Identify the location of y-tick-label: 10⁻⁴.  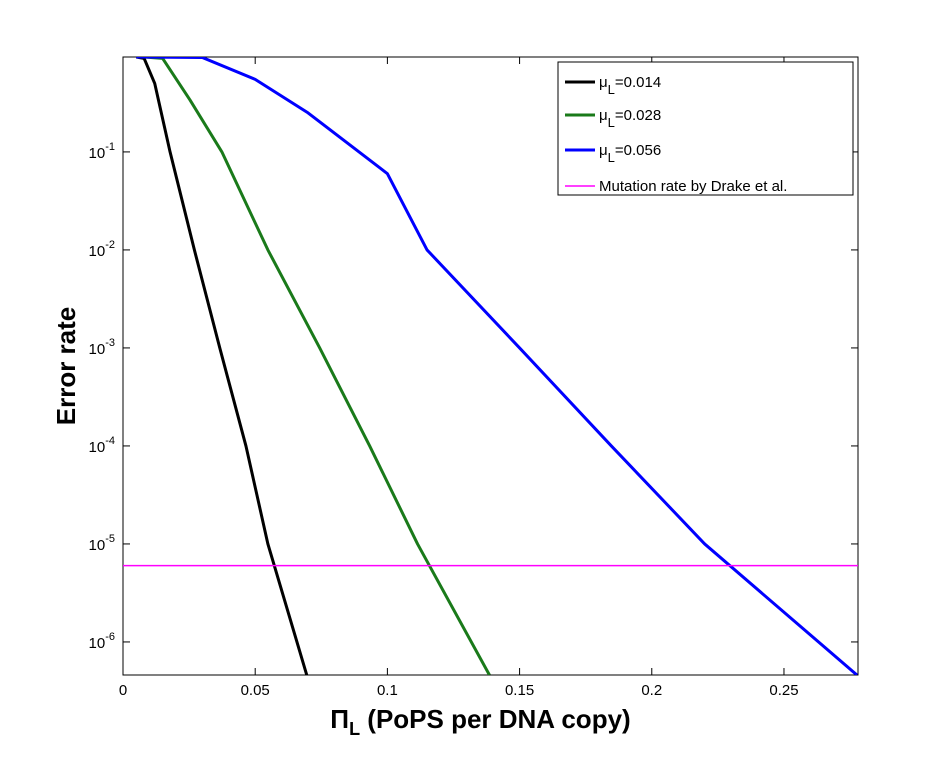
(102, 445).